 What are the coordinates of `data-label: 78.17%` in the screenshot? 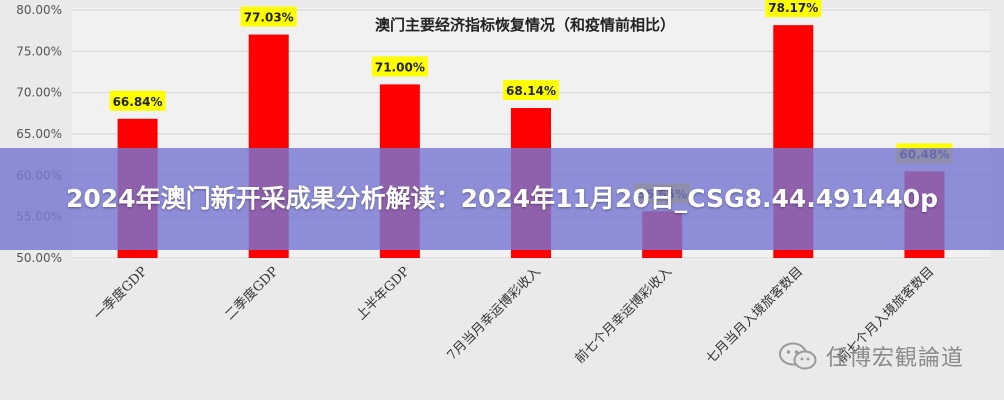 It's located at (793, 8).